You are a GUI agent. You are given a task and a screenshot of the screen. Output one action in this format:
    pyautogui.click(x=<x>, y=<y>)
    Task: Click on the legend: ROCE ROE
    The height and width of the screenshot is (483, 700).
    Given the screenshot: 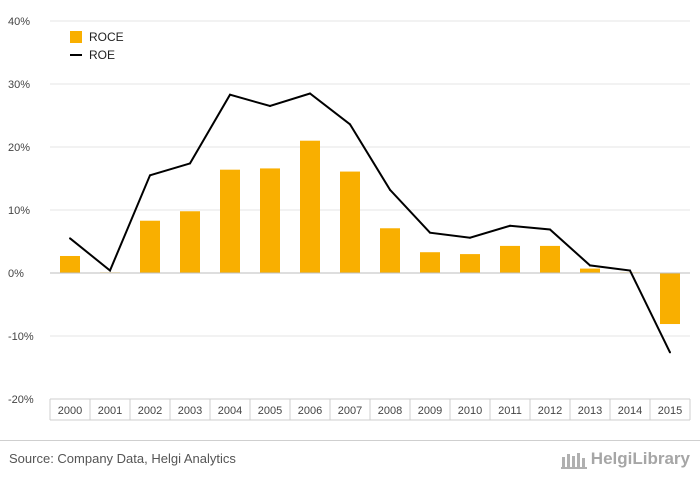 What is the action you would take?
    pyautogui.click(x=97, y=46)
    